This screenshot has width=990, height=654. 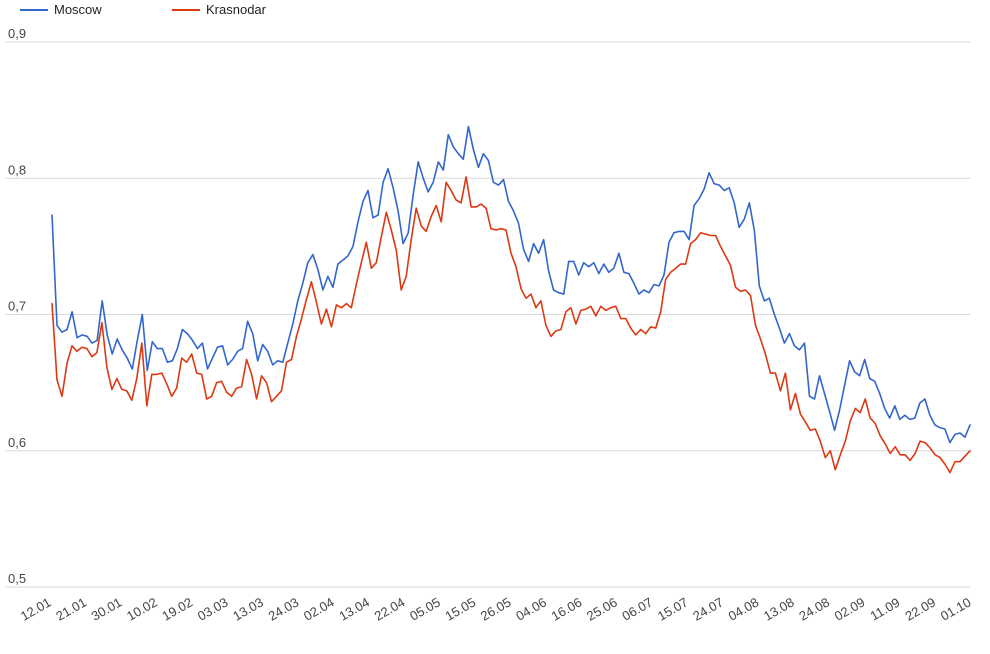 I want to click on y-tick-label: 0,7, so click(x=17, y=306).